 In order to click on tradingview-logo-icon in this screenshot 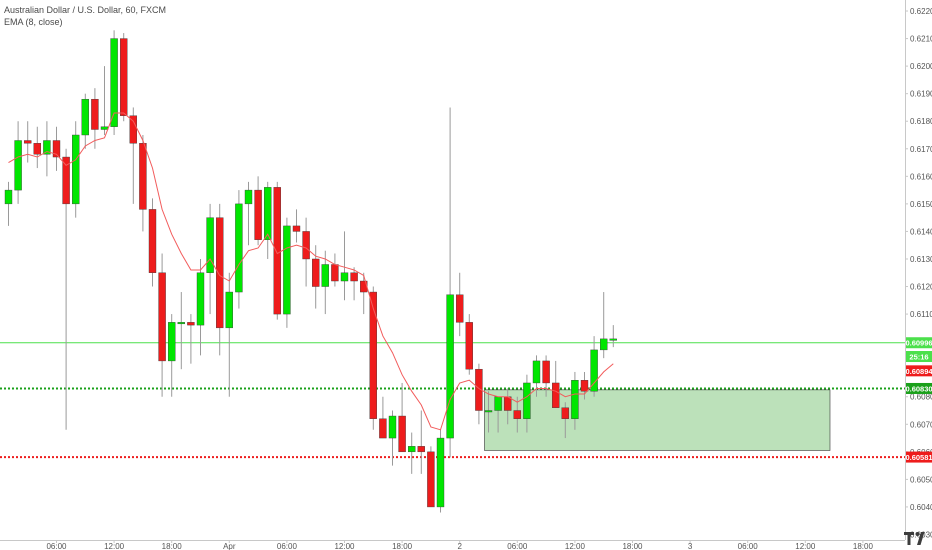, I will do `click(914, 538)`.